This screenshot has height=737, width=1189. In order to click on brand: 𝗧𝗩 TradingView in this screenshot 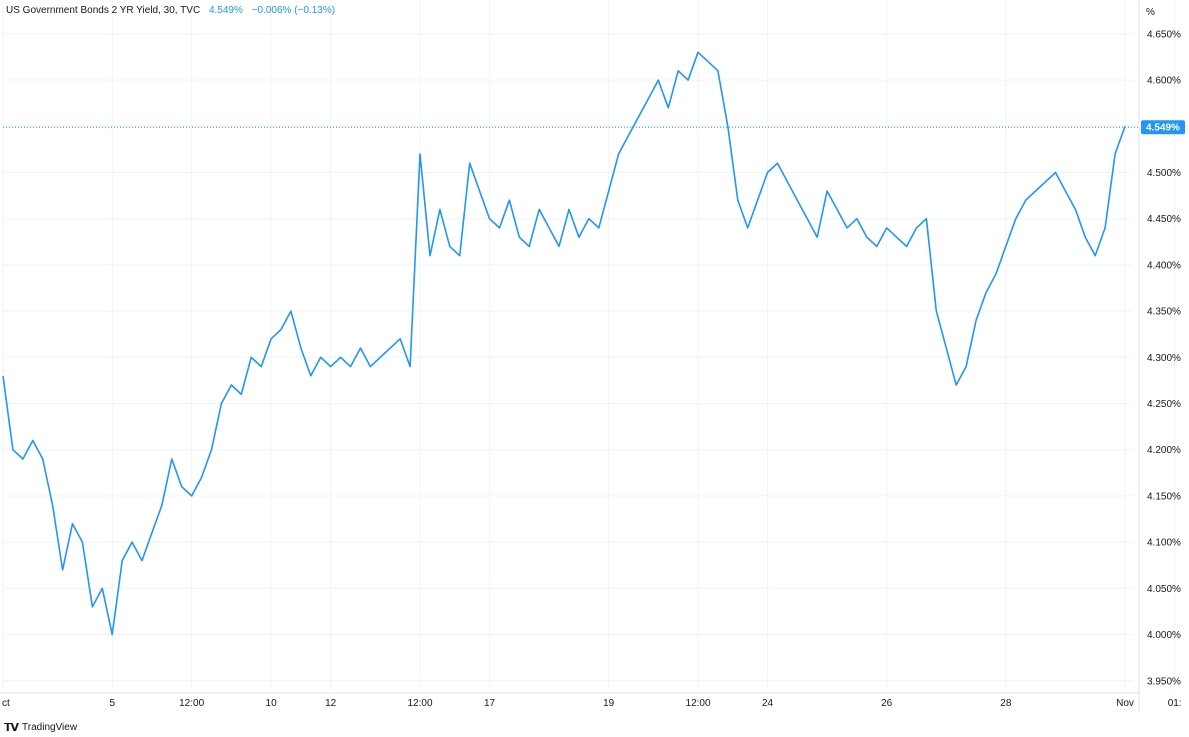, I will do `click(40, 727)`.